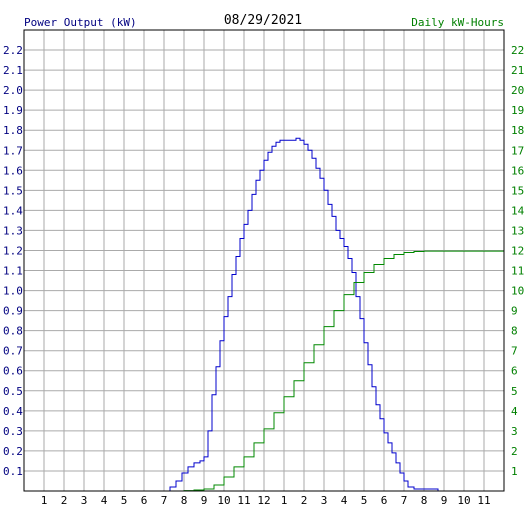  What do you see at coordinates (517, 130) in the screenshot?
I see `right-tick-label: 18` at bounding box center [517, 130].